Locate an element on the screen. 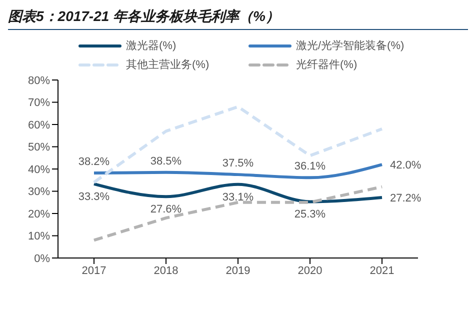 Image resolution: width=476 pixels, height=326 pixels. y-tick-label: 50% is located at coordinates (39, 148).